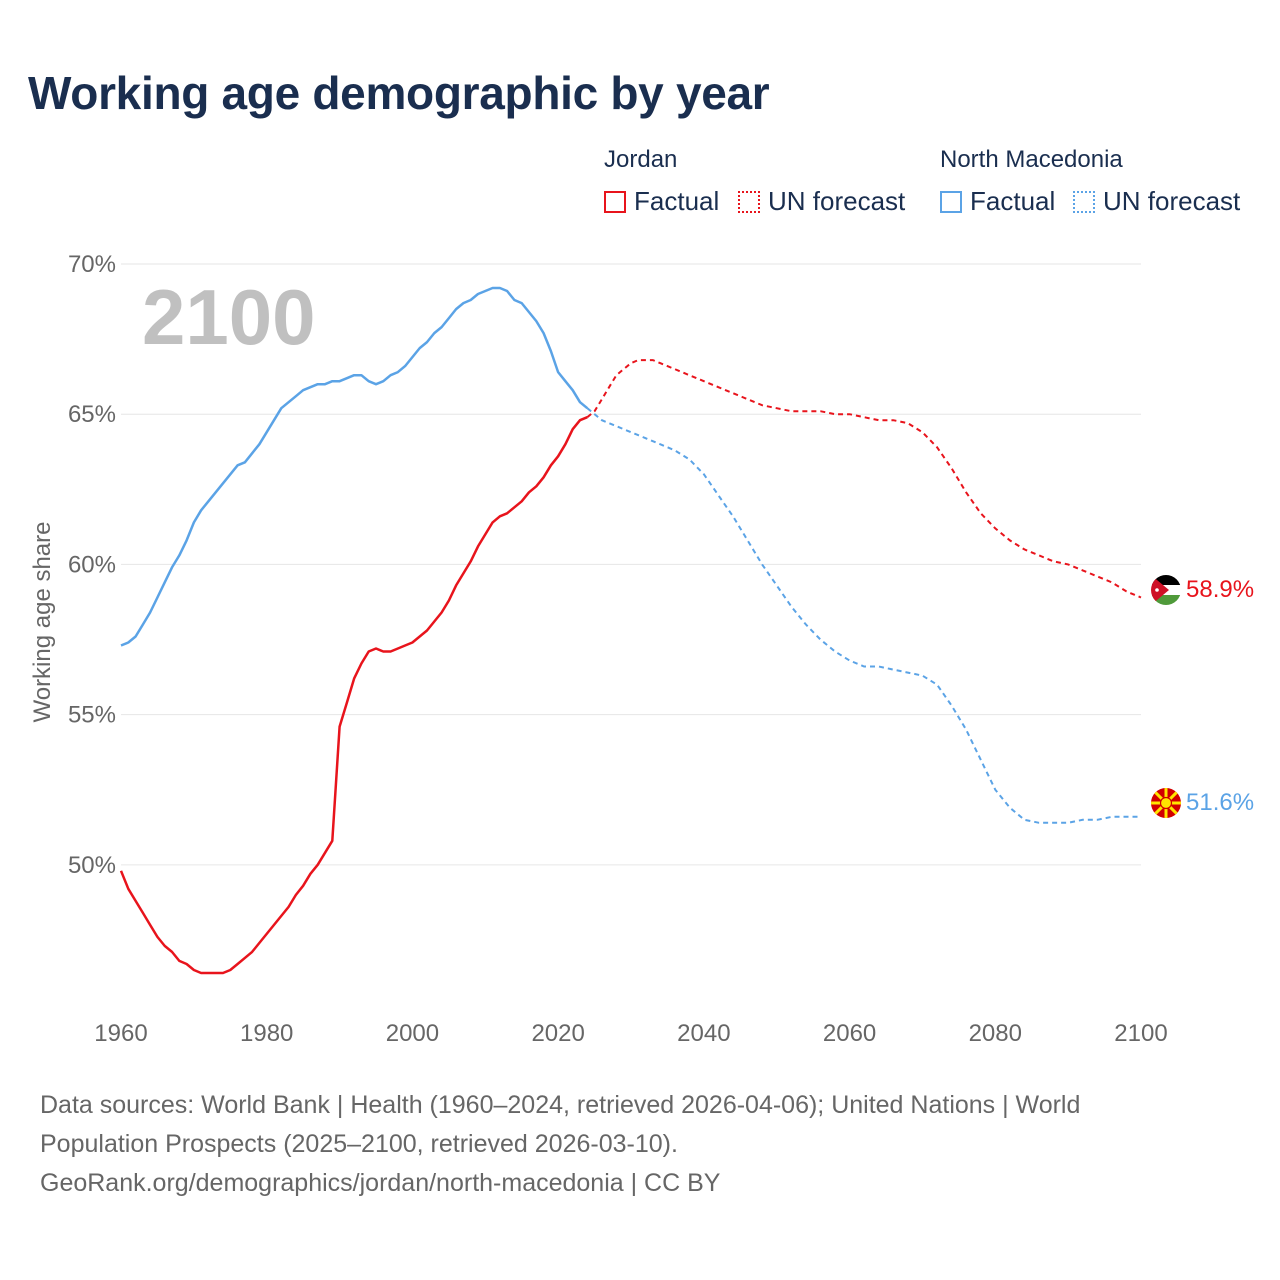  What do you see at coordinates (399, 93) in the screenshot?
I see `chart-title: Working age demographic by year` at bounding box center [399, 93].